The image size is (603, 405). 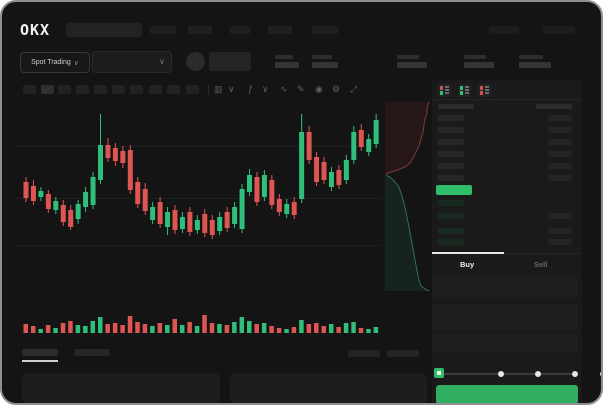 What do you see at coordinates (301, 89) in the screenshot?
I see `draw-tool-icon: ✎` at bounding box center [301, 89].